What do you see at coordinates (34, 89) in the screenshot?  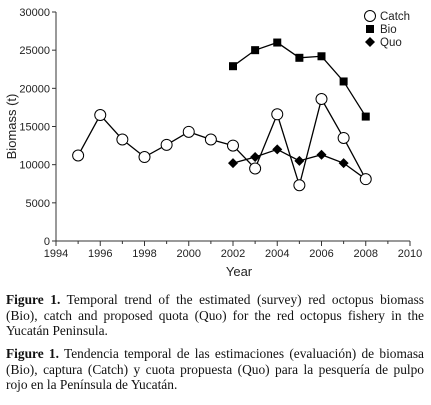 I see `y-tick-label: 20000` at bounding box center [34, 89].